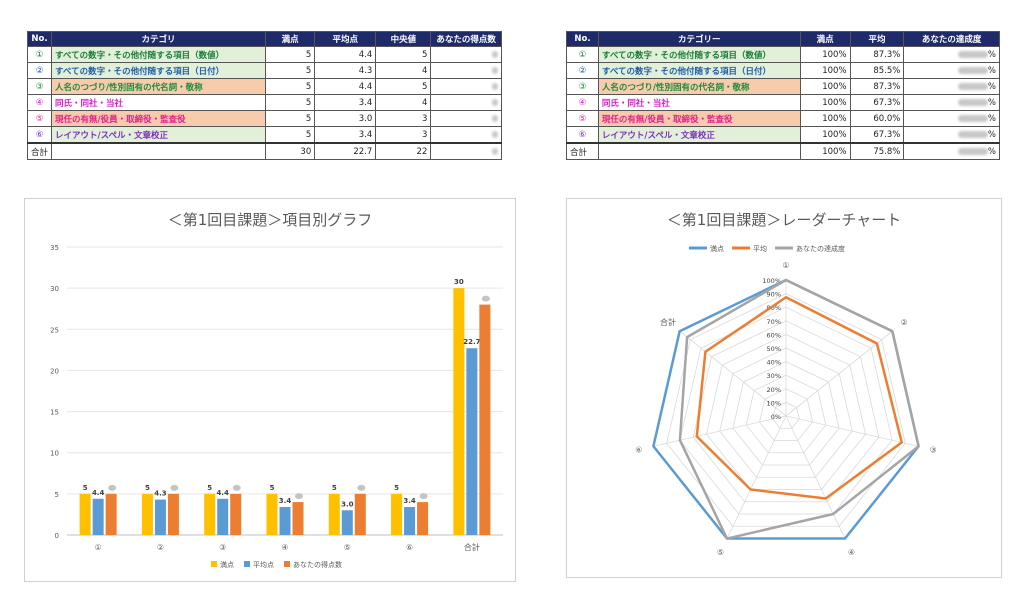  What do you see at coordinates (933, 450) in the screenshot?
I see `category-label: ③` at bounding box center [933, 450].